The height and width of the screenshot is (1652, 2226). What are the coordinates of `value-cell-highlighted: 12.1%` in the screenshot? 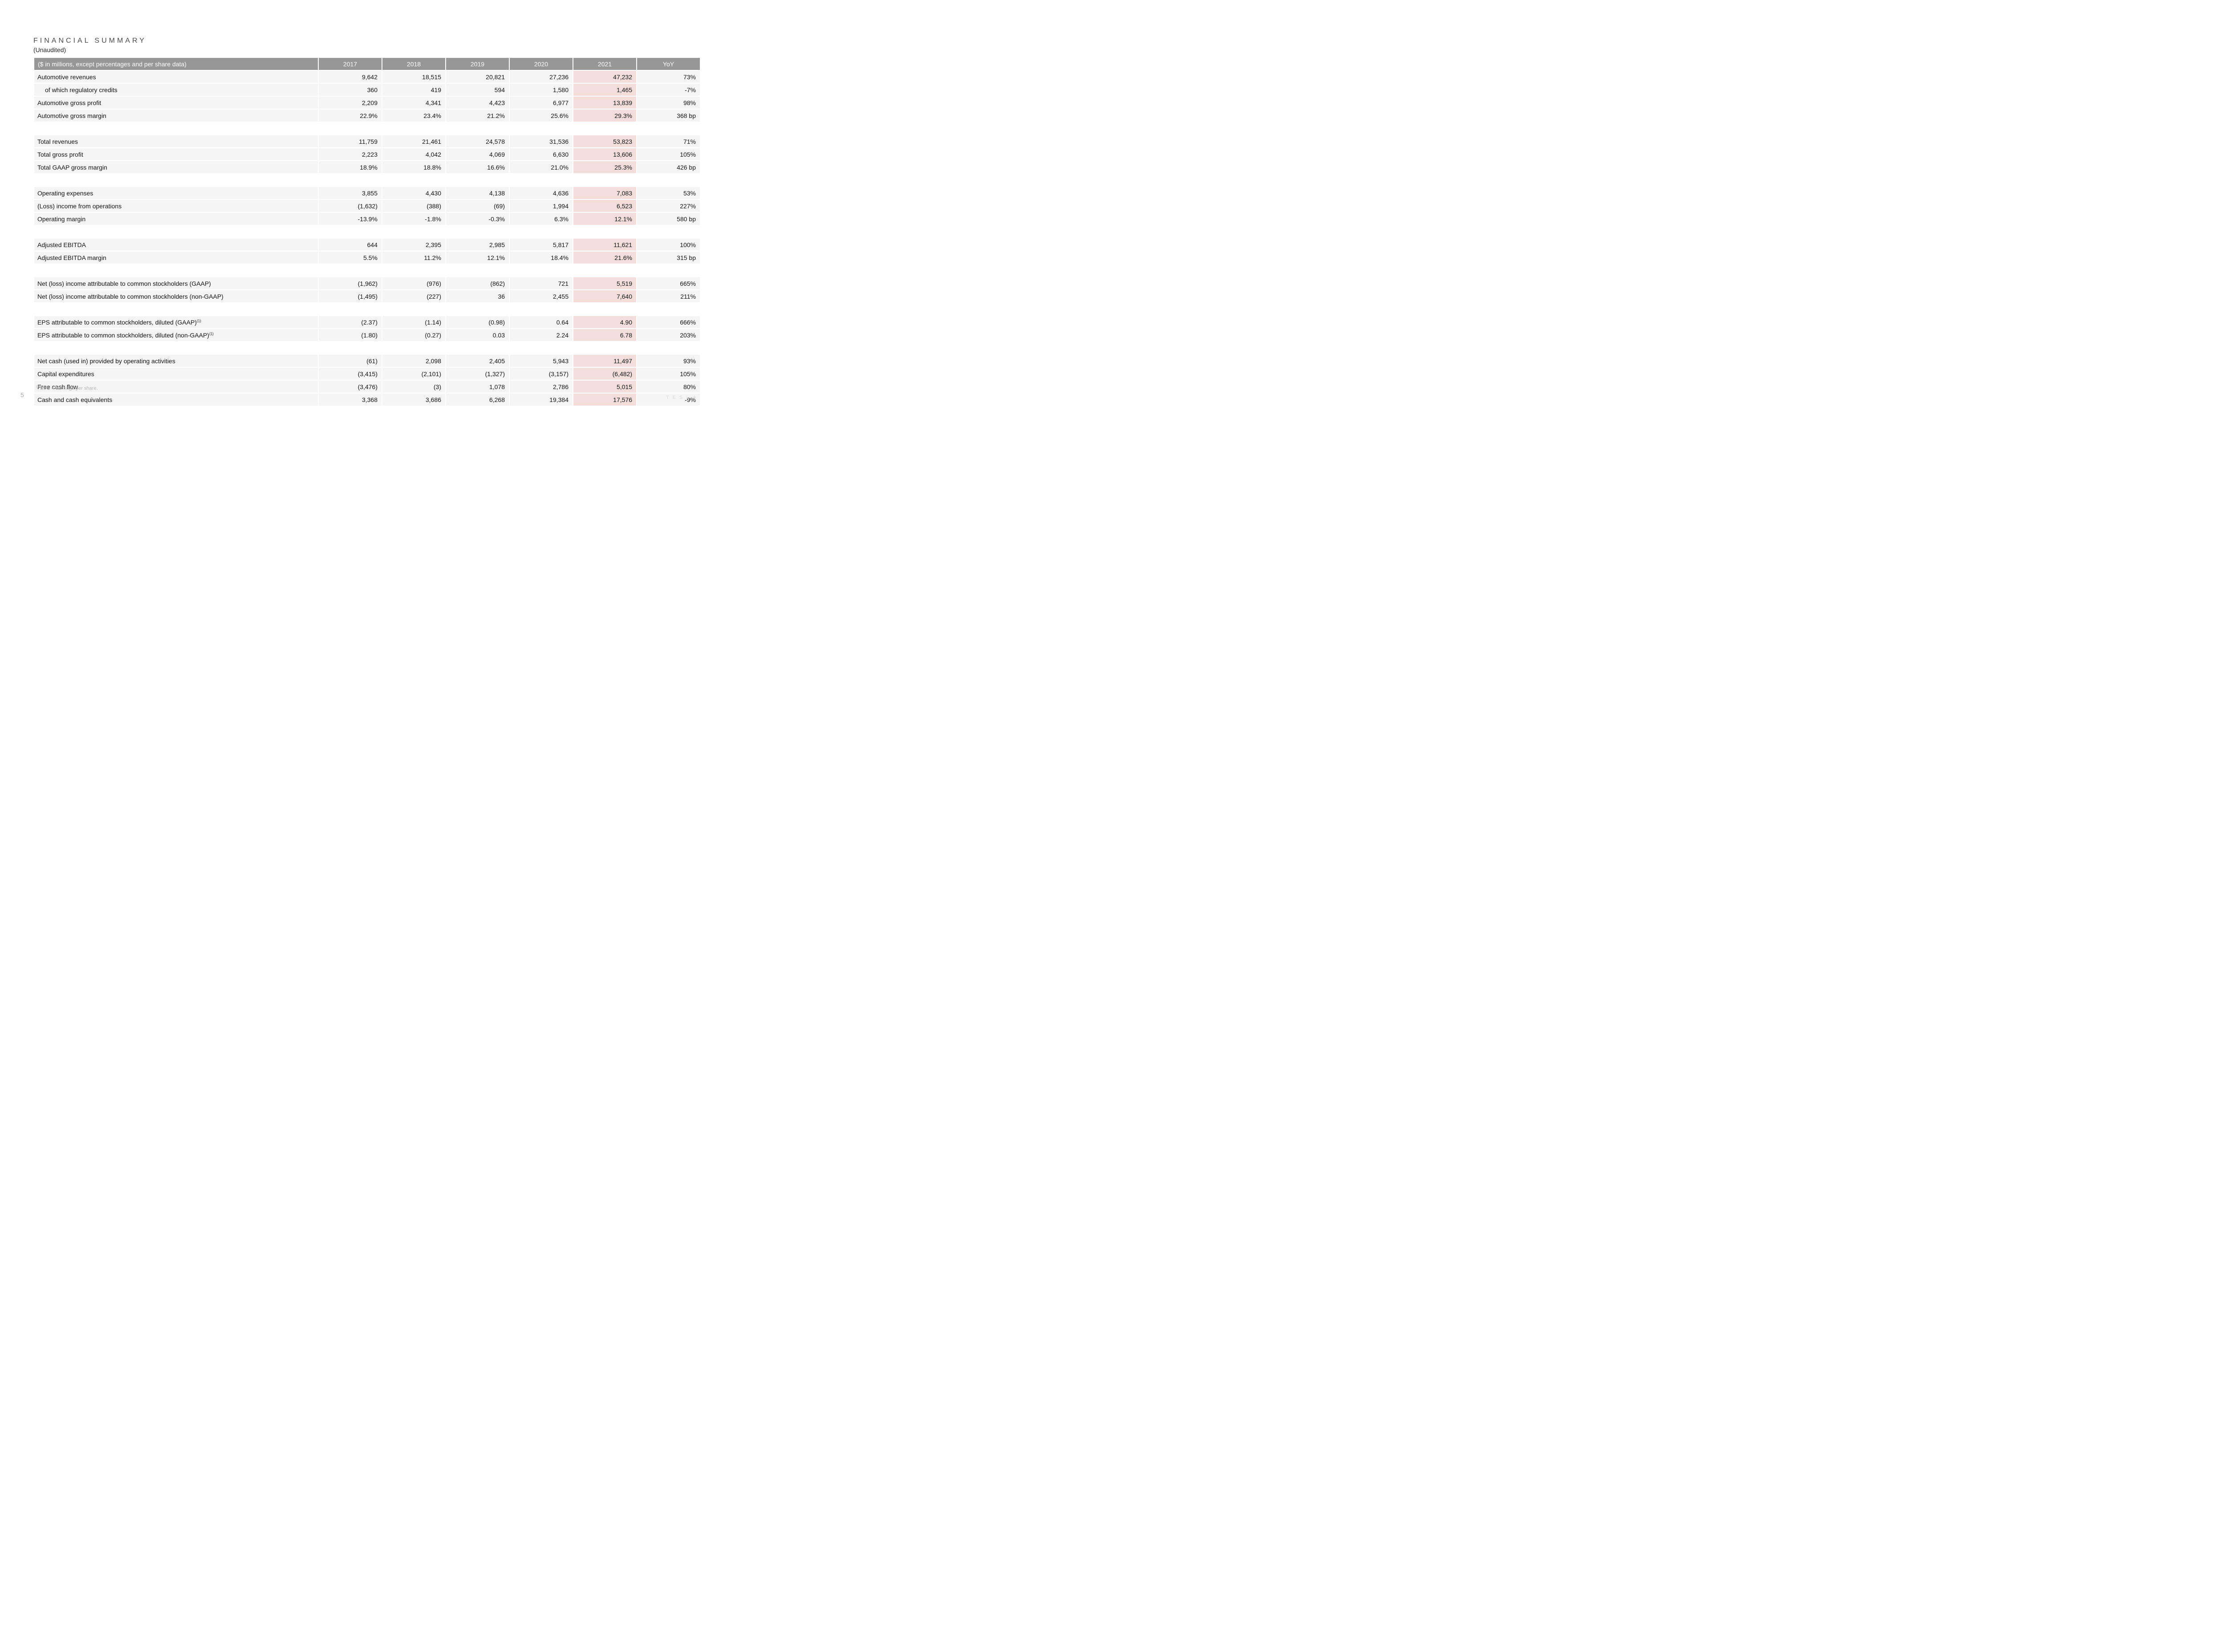 It's located at (604, 219).